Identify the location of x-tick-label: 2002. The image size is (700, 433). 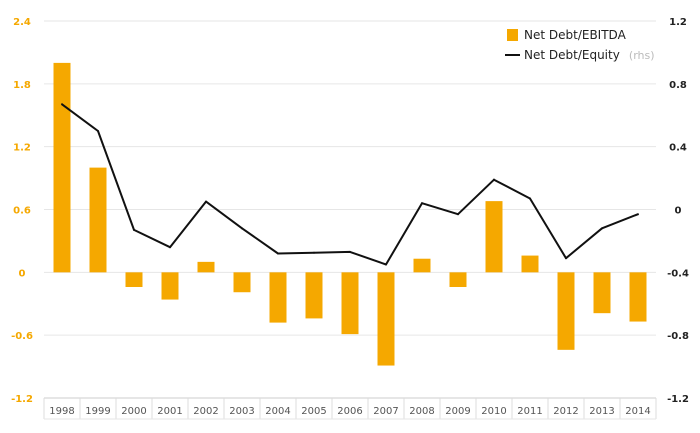
(205, 411).